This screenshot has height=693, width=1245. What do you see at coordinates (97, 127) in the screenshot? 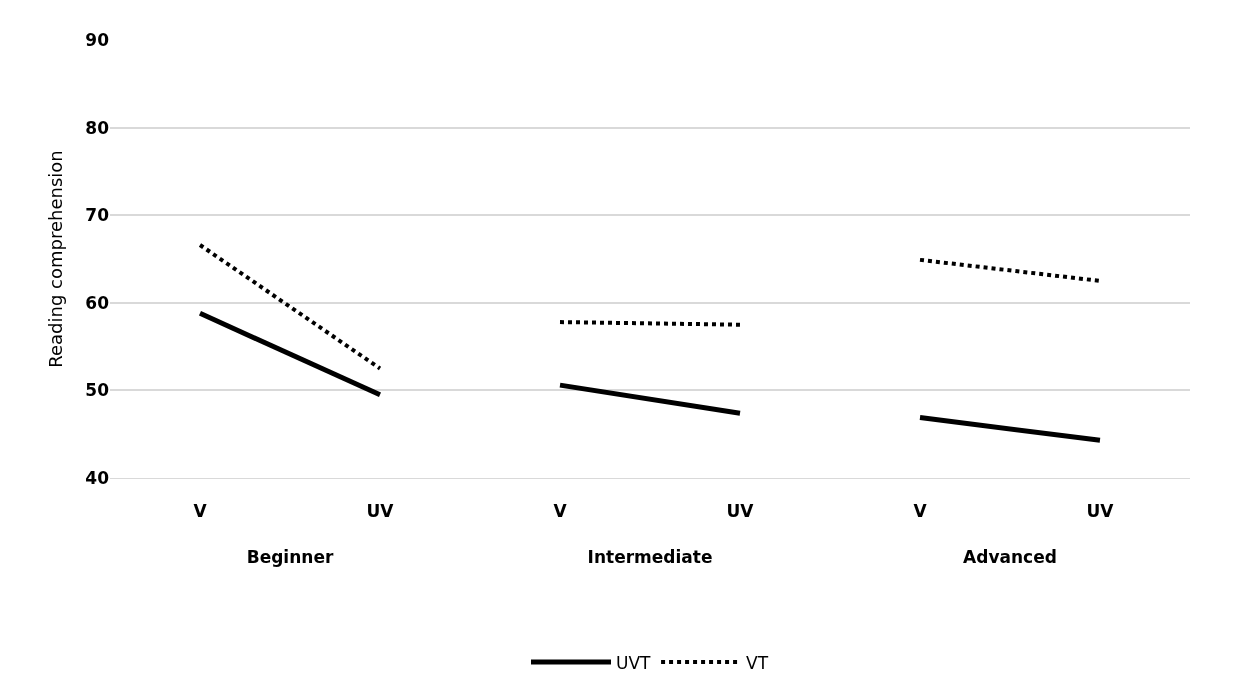
I see `y-tick-label: 80` at bounding box center [97, 127].